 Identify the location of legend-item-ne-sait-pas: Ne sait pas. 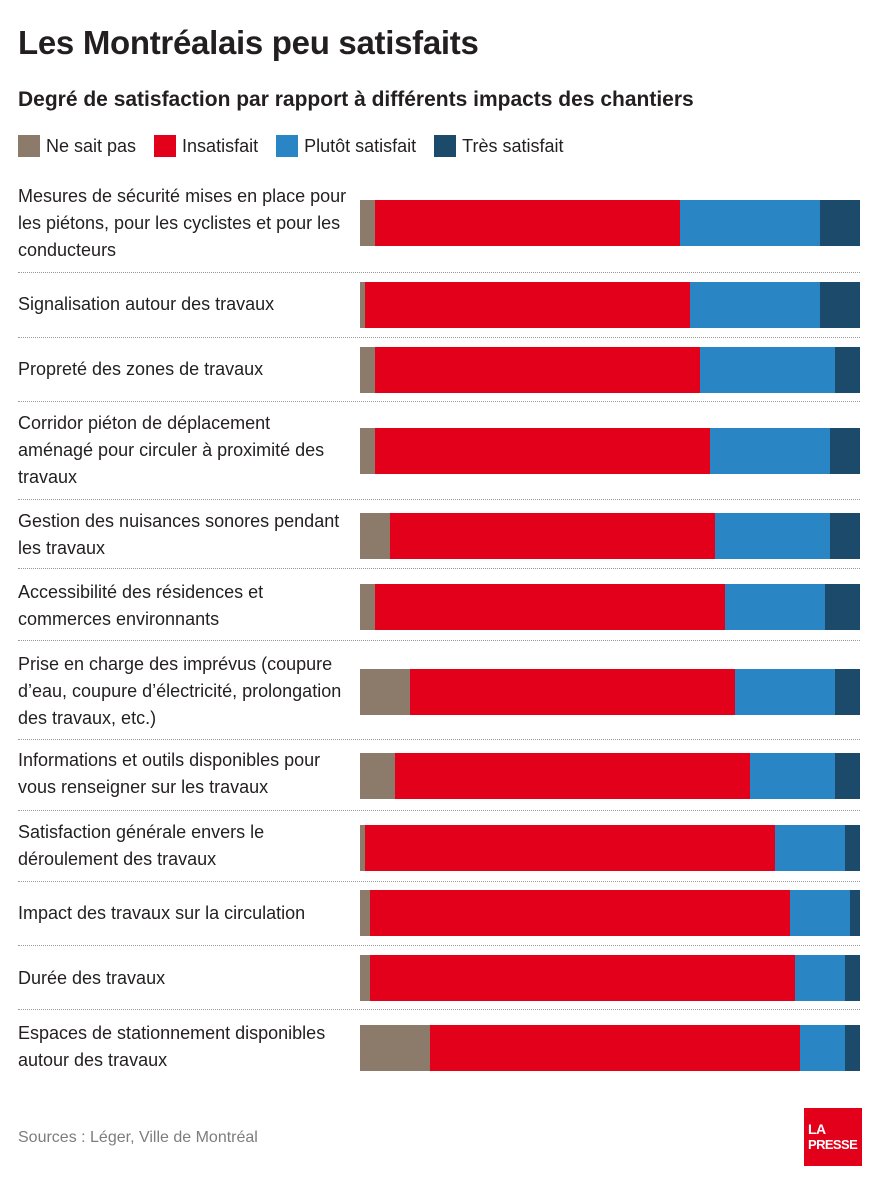
(77, 146).